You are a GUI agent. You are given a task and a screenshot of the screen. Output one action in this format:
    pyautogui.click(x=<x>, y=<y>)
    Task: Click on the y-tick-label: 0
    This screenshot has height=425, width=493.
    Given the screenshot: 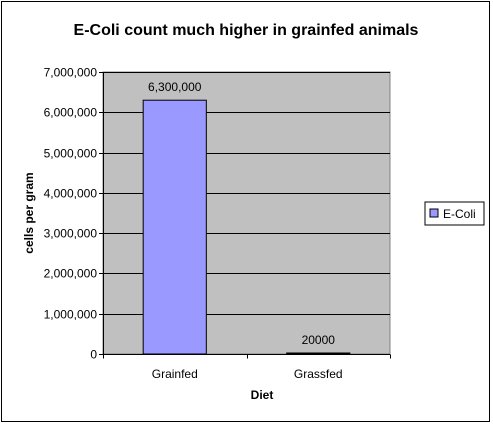 What is the action you would take?
    pyautogui.click(x=93, y=355)
    